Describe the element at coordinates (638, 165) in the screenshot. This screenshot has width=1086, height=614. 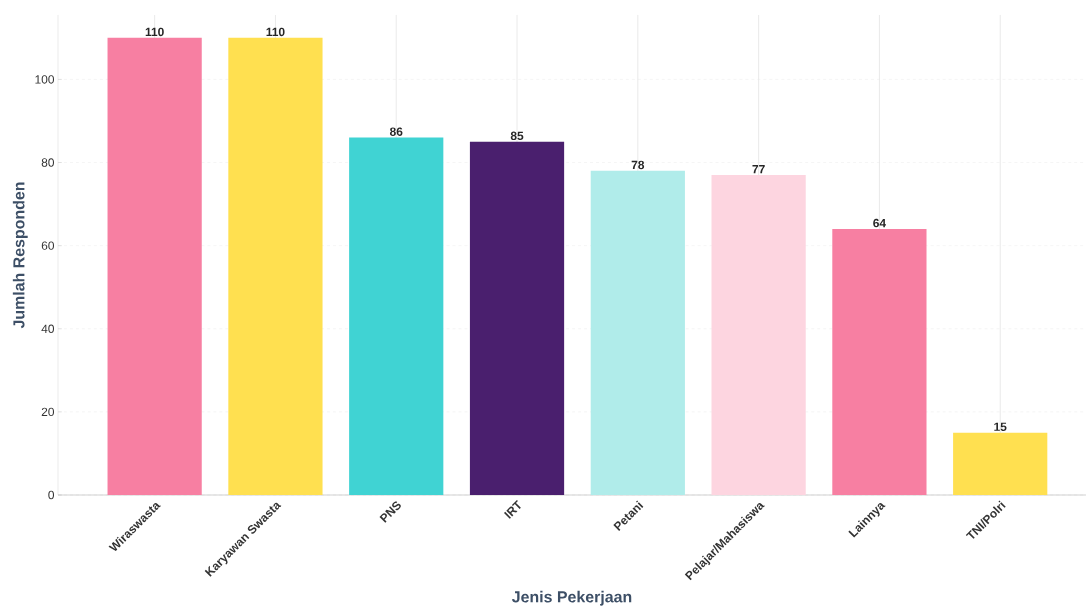
I see `data-label: 78` at that location.